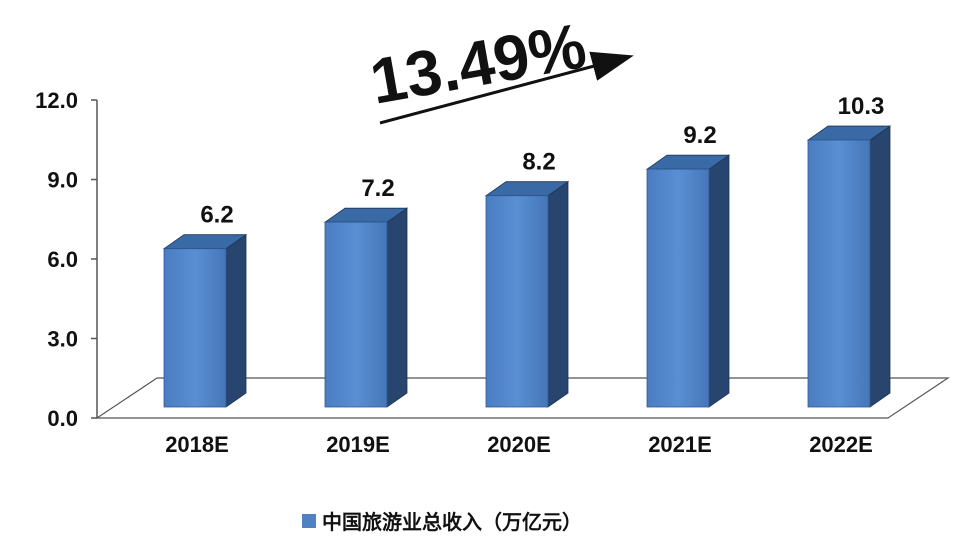 Image resolution: width=960 pixels, height=550 pixels. I want to click on data-label: 6.2, so click(216, 215).